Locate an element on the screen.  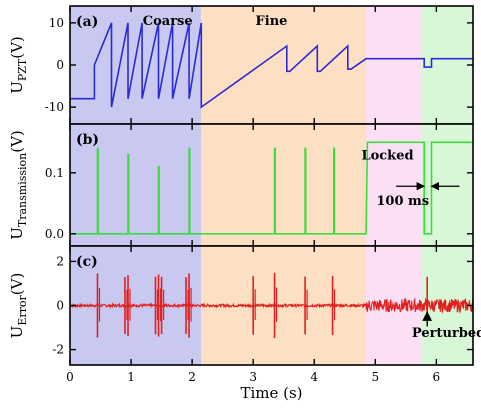
annotation: Coarse is located at coordinates (168, 21).